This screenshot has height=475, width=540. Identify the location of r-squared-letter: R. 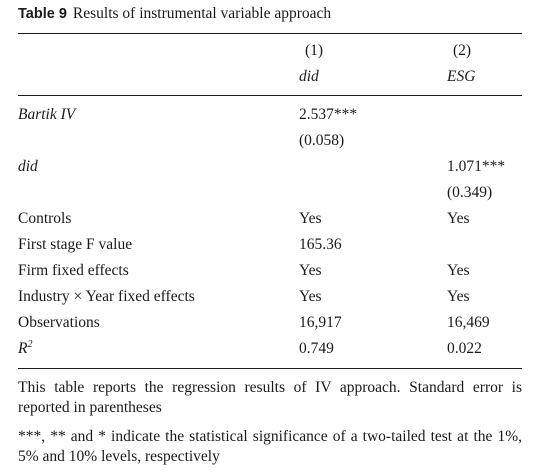
(23, 348).